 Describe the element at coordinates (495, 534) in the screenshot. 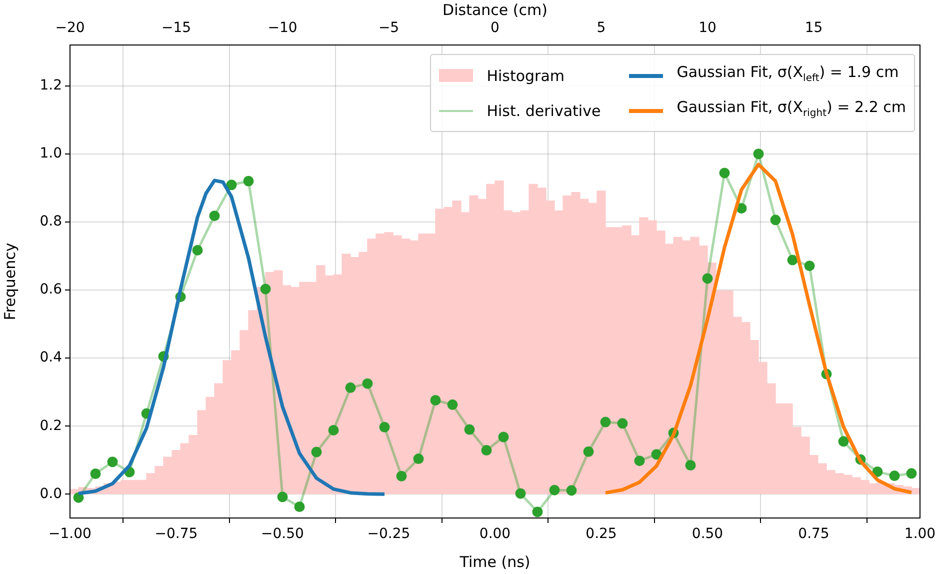

I see `x-tick-label: 0.00` at that location.